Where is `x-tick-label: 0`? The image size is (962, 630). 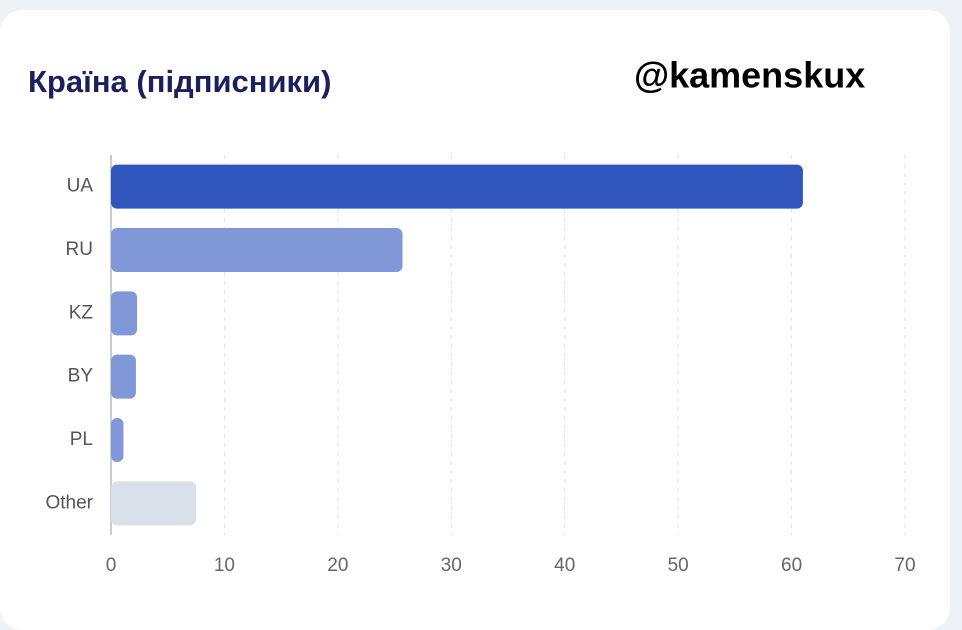 x-tick-label: 0 is located at coordinates (111, 565).